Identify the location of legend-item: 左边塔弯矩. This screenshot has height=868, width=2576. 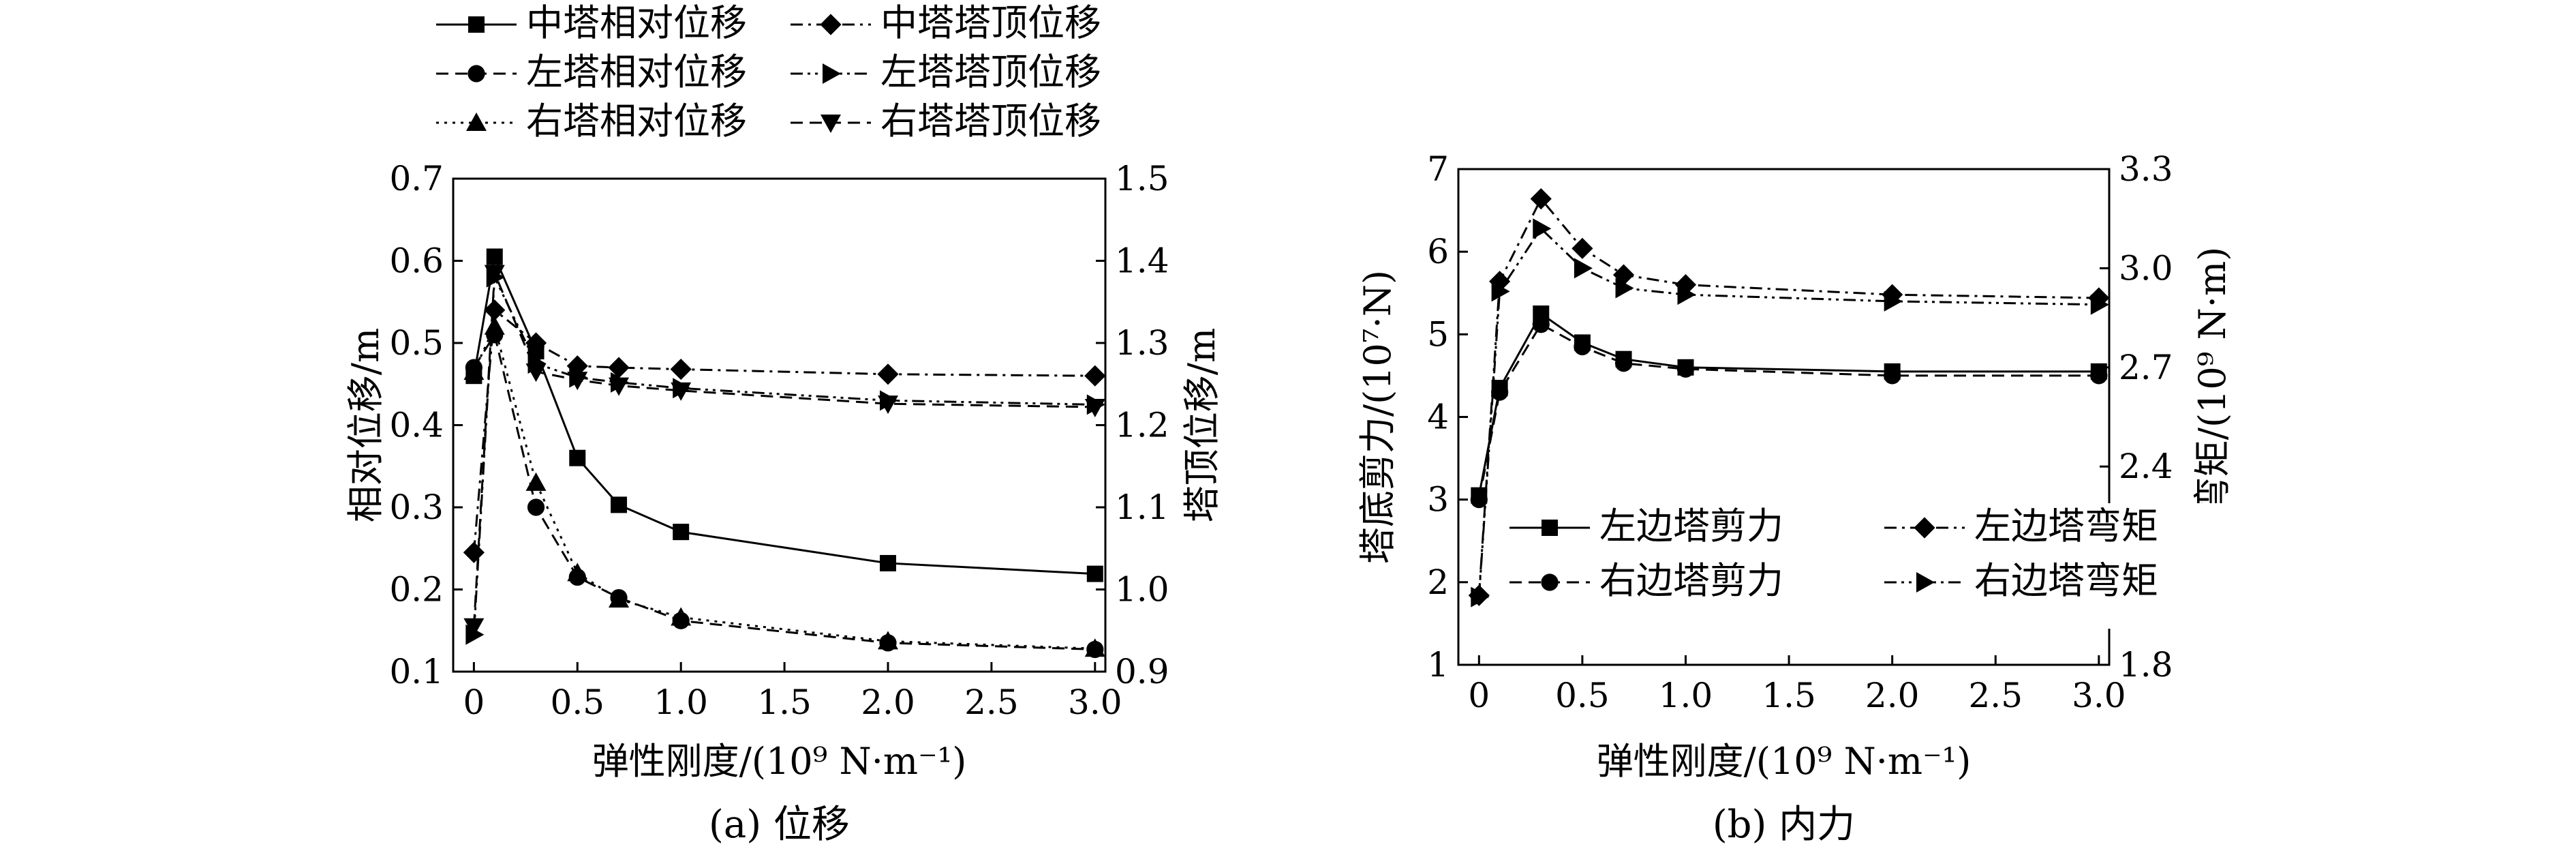
(2021, 526).